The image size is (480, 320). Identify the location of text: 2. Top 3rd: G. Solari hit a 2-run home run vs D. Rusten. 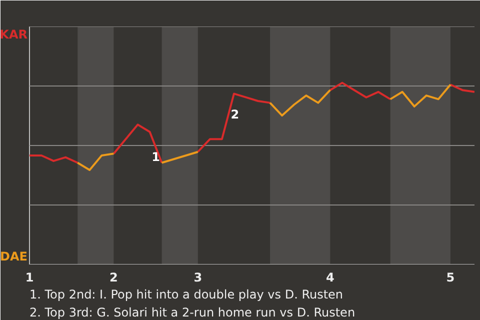
(193, 313).